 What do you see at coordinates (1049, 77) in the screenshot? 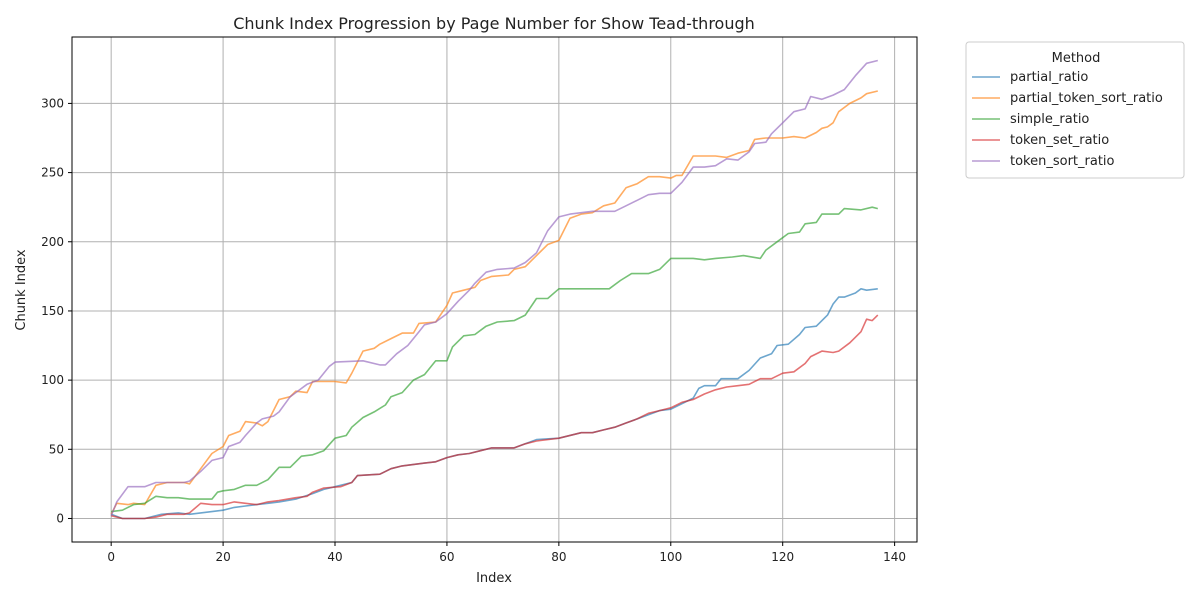
I see `legend-label: partial_ratio` at bounding box center [1049, 77].